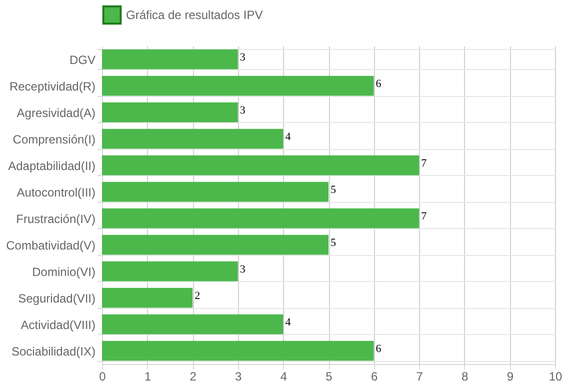  I want to click on y-tick-label: Adaptabilidad(II), so click(52, 165).